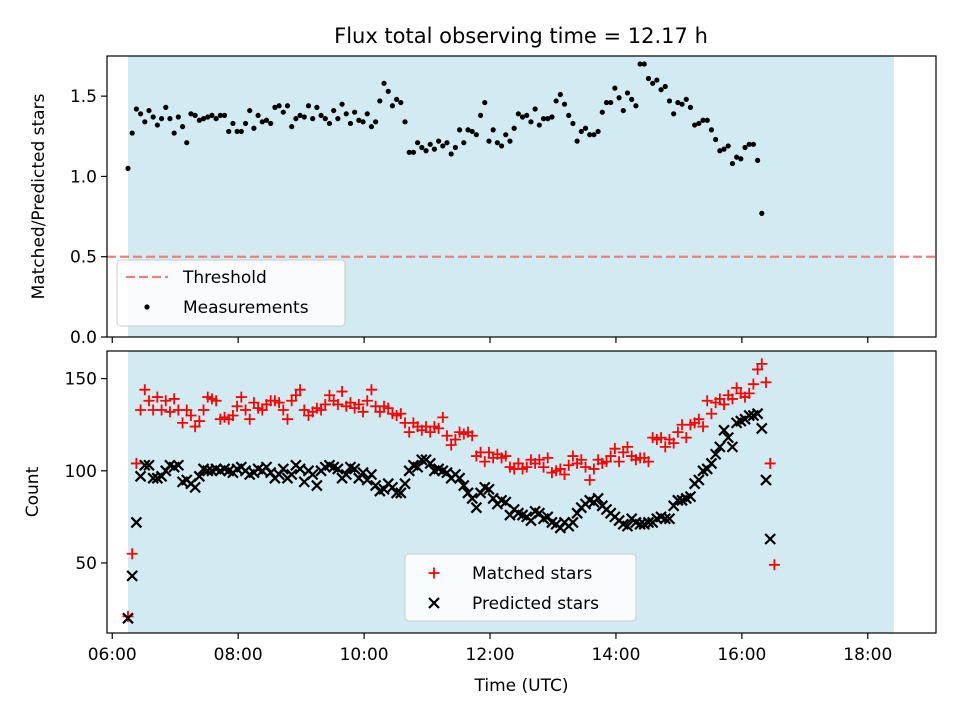 This screenshot has width=960, height=720. What do you see at coordinates (39, 196) in the screenshot?
I see `y-axis-label: Matched/Predicted stars` at bounding box center [39, 196].